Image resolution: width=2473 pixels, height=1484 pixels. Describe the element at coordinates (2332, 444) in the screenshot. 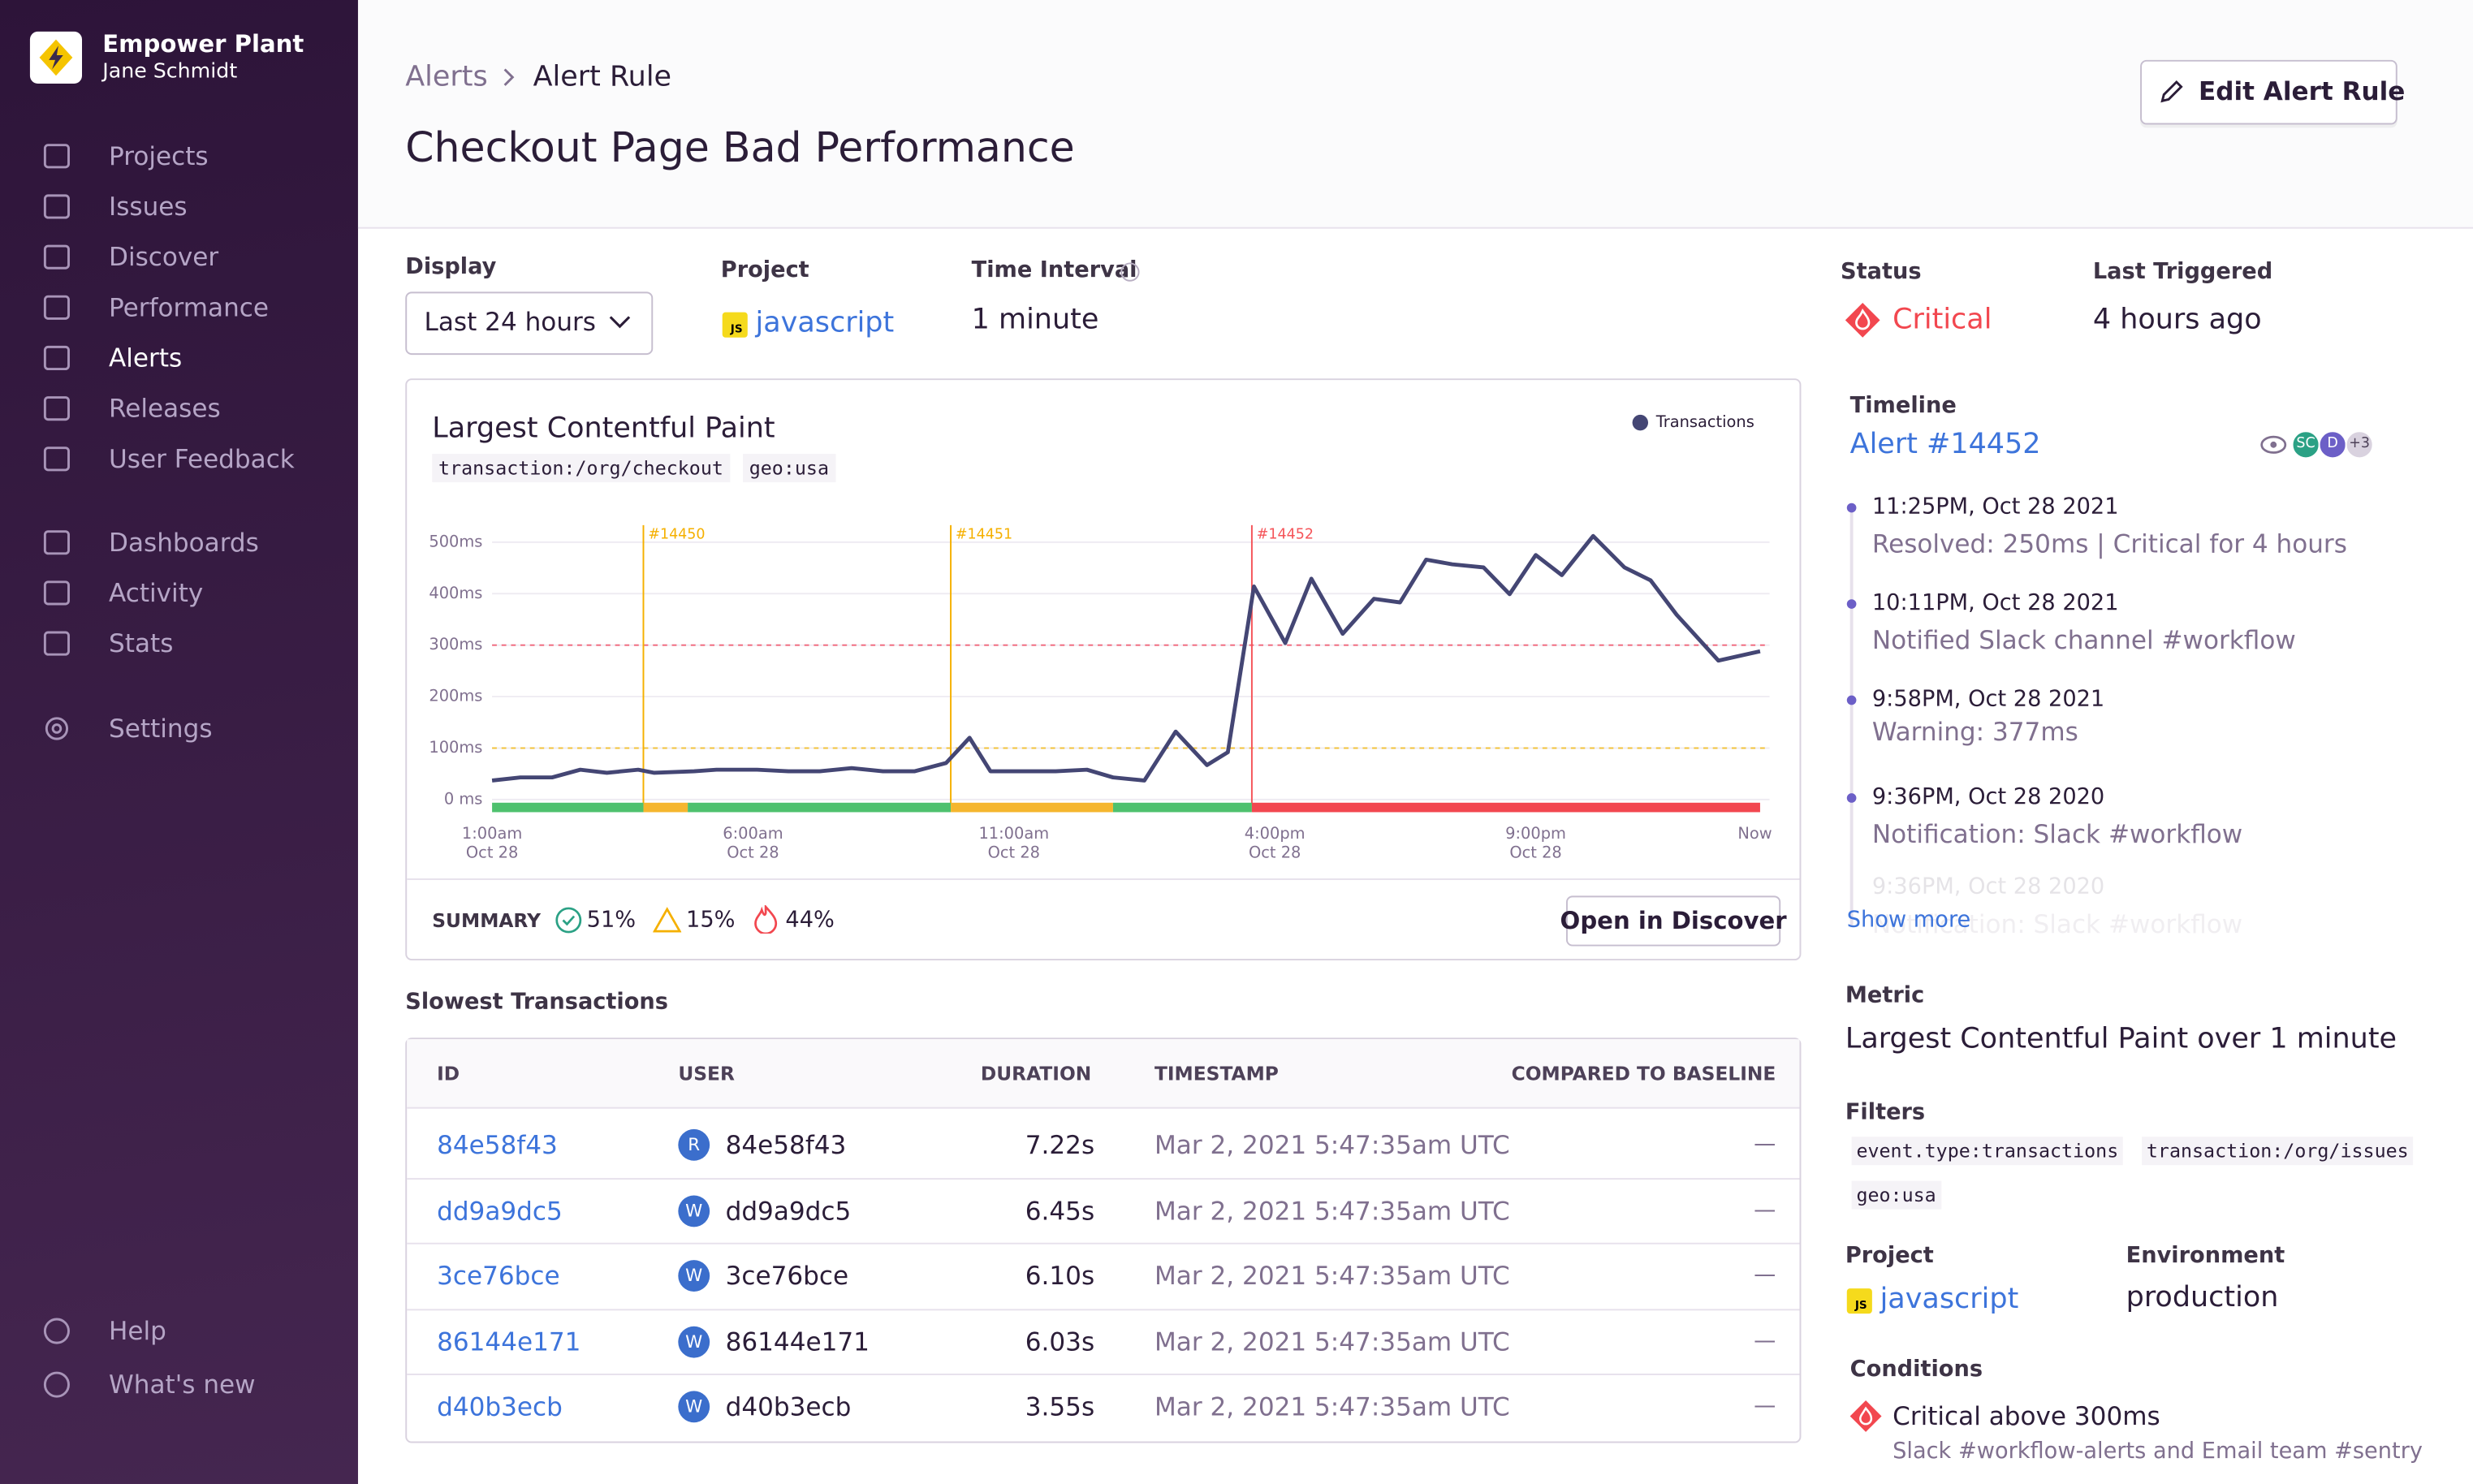

I see `avatar-text: D` at that location.